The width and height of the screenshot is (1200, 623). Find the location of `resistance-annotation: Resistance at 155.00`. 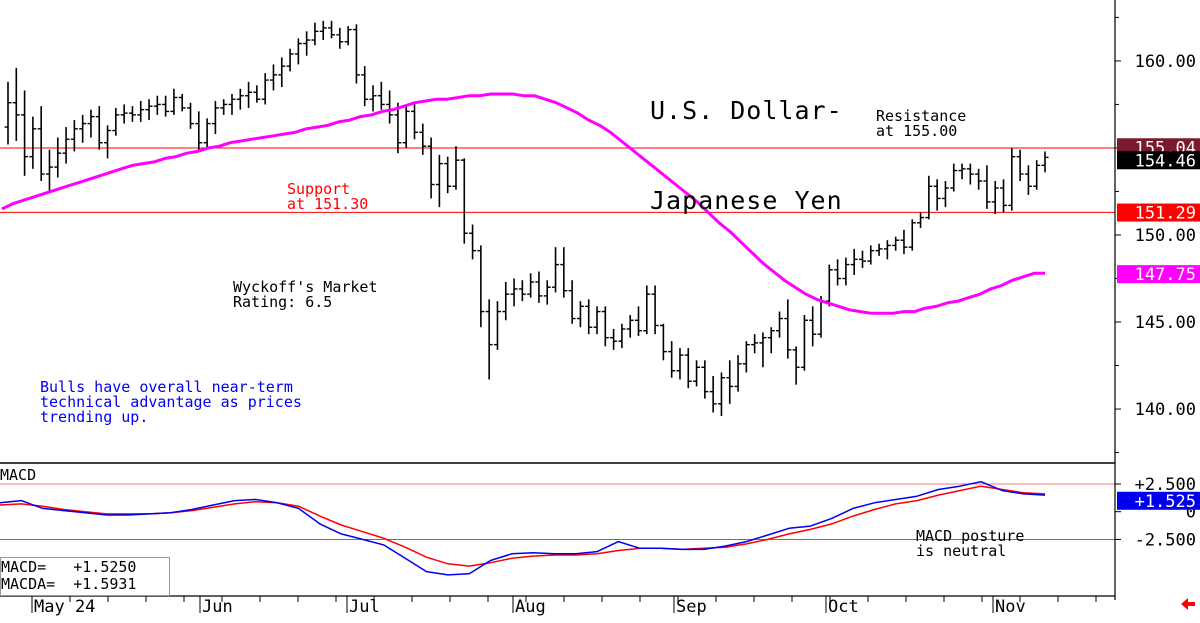

resistance-annotation: Resistance at 155.00 is located at coordinates (921, 123).